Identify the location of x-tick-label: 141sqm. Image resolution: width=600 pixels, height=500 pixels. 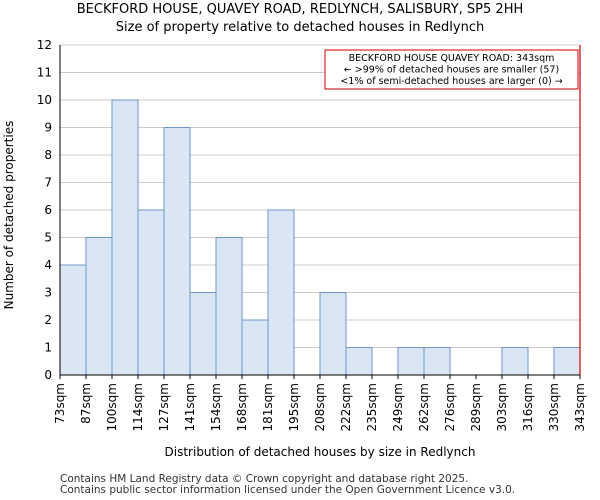
(190, 407).